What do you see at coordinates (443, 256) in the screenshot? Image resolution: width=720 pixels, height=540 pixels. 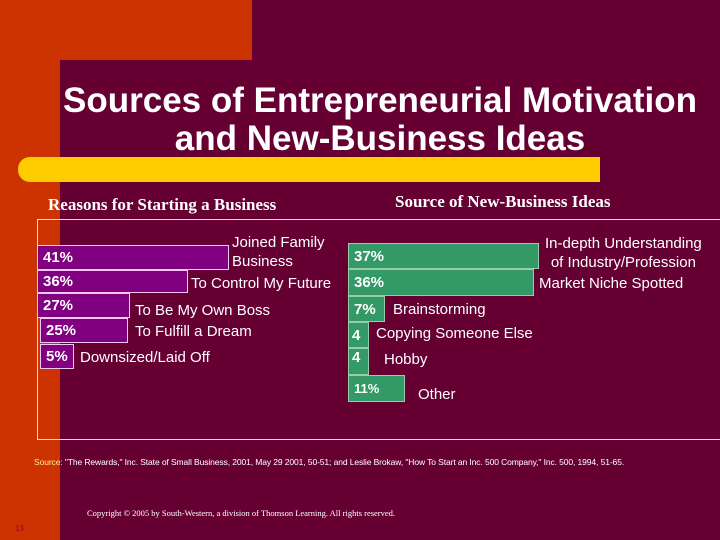 I see `bar-indepth-understanding: 37%` at bounding box center [443, 256].